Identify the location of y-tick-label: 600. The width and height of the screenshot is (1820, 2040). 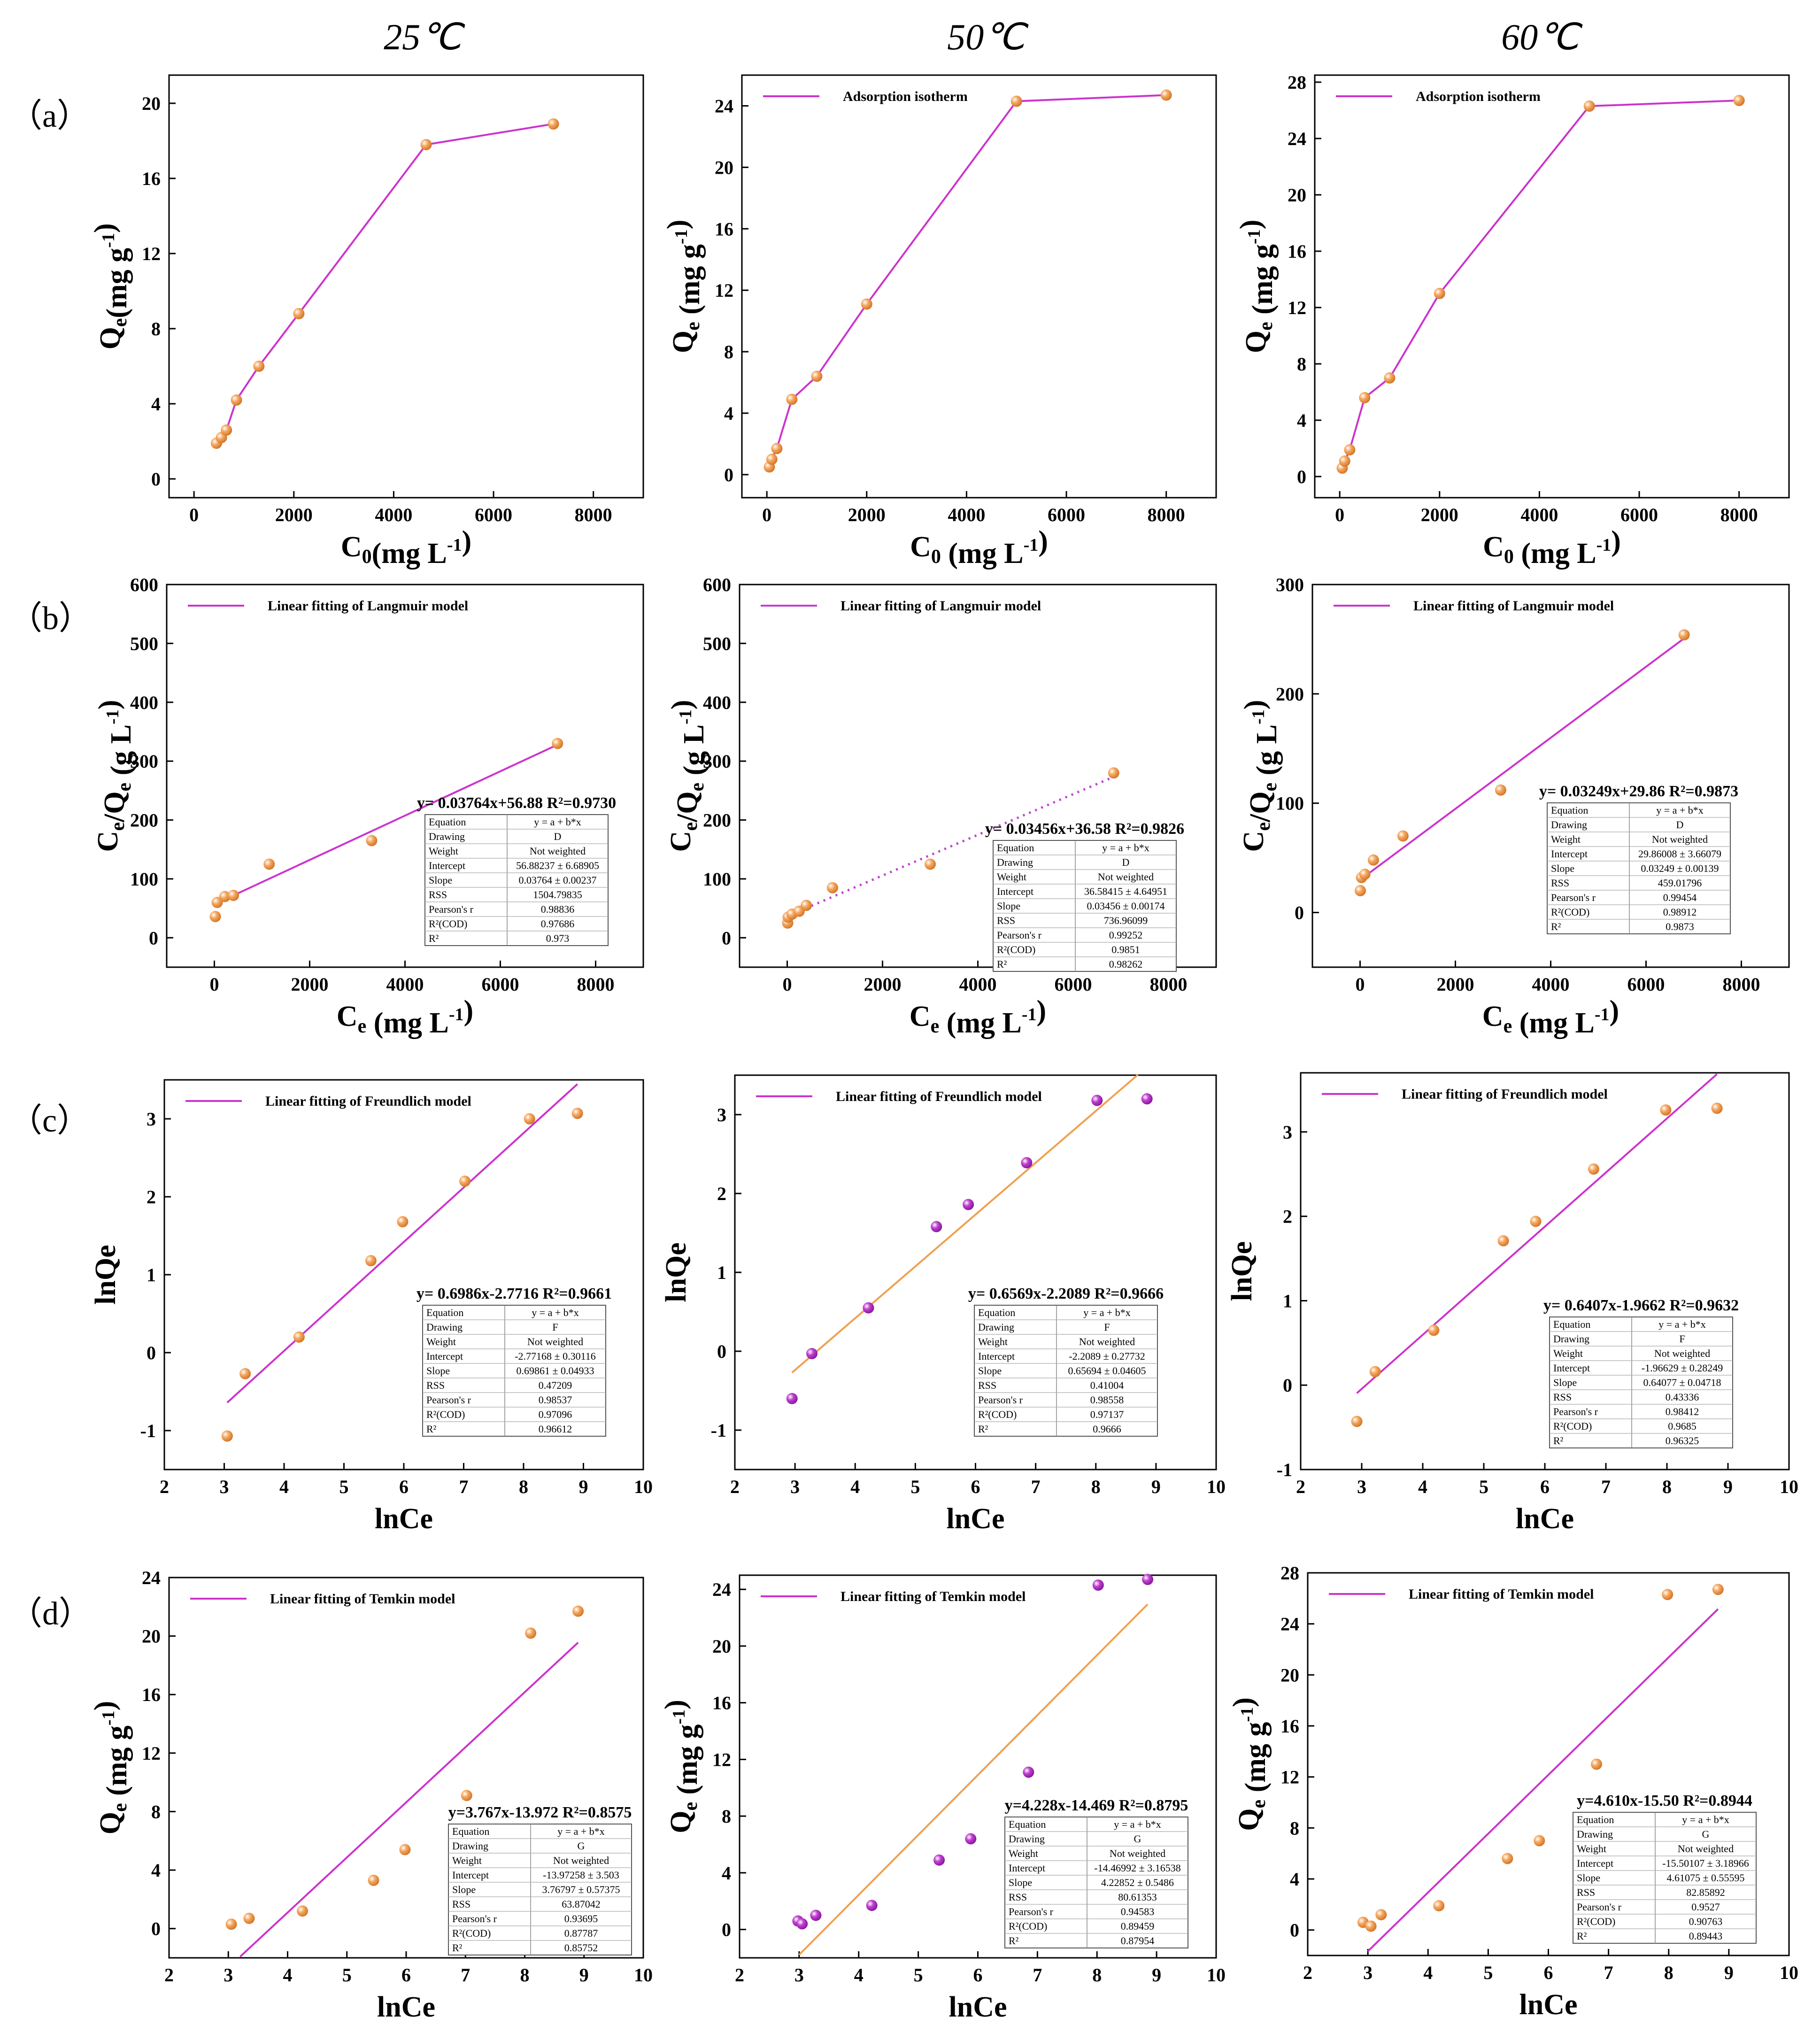
(144, 584).